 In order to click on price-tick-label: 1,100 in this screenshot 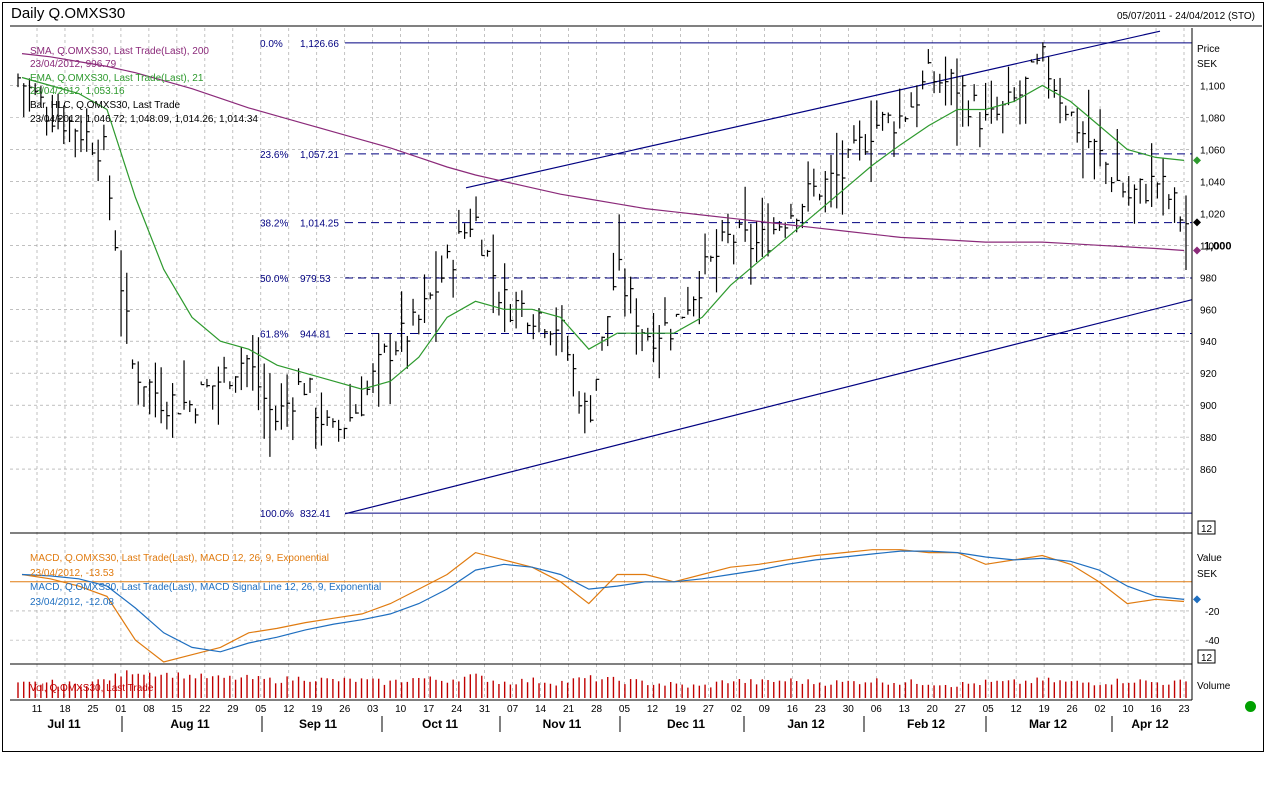, I will do `click(1212, 87)`.